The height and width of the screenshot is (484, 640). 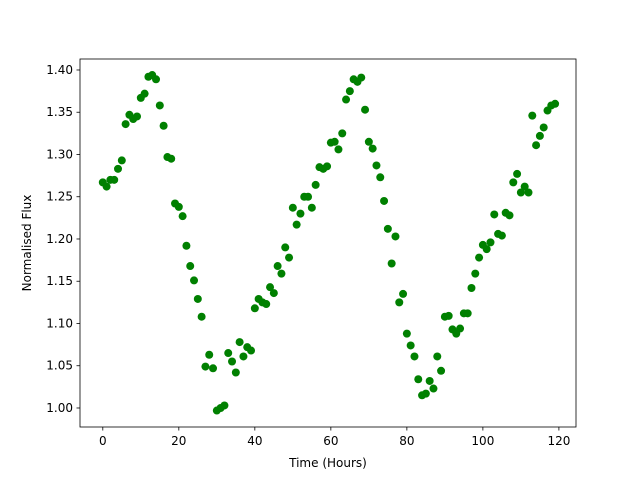 What do you see at coordinates (59, 408) in the screenshot?
I see `y-tick-label: 1.00` at bounding box center [59, 408].